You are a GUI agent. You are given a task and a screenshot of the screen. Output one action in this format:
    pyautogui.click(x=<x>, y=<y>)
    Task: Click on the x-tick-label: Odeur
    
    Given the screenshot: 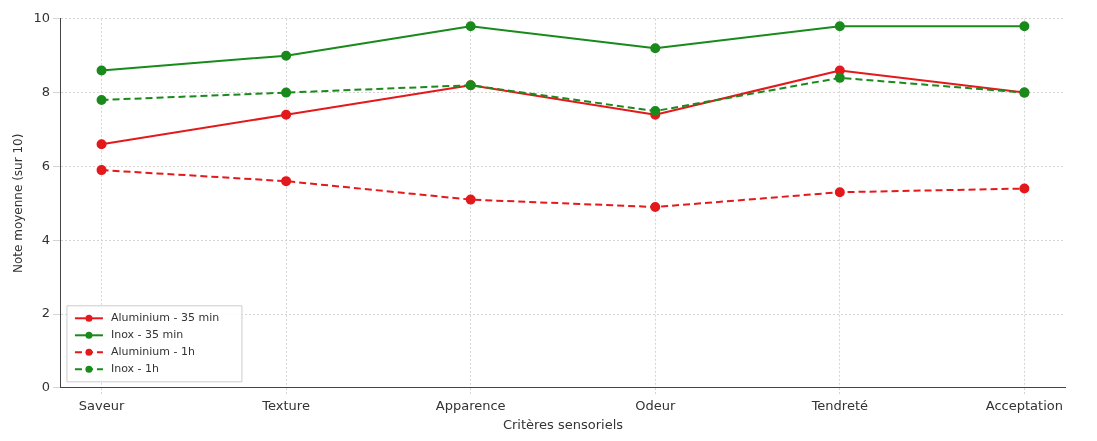 What is the action you would take?
    pyautogui.click(x=655, y=405)
    